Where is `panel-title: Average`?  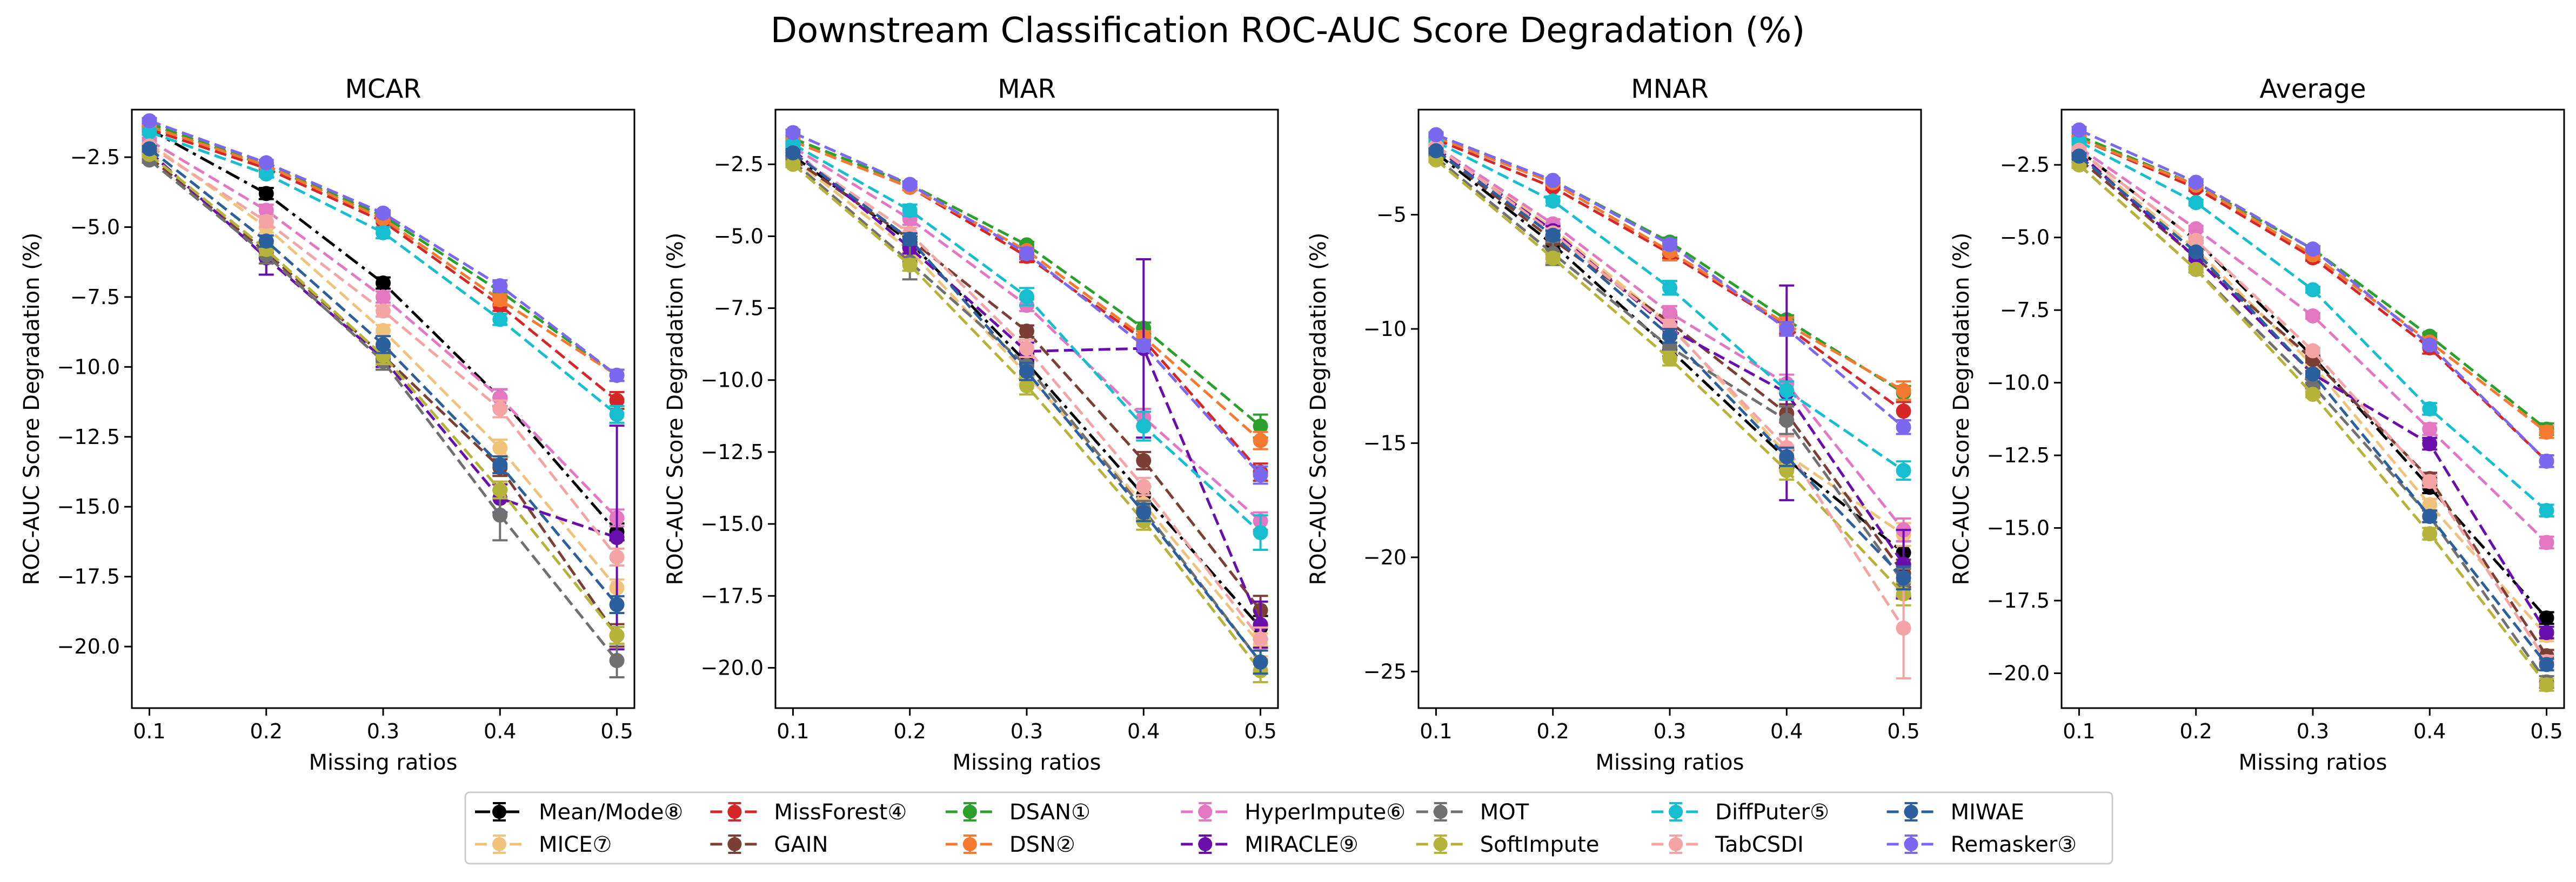
panel-title: Average is located at coordinates (2312, 89).